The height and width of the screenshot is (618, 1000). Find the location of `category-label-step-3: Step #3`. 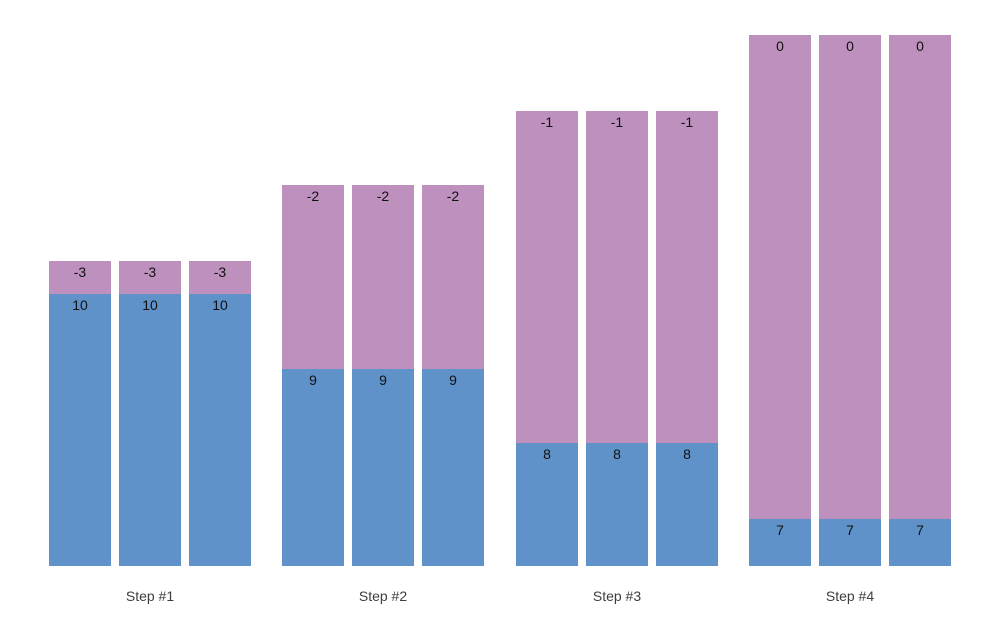

category-label-step-3: Step #3 is located at coordinates (617, 596).